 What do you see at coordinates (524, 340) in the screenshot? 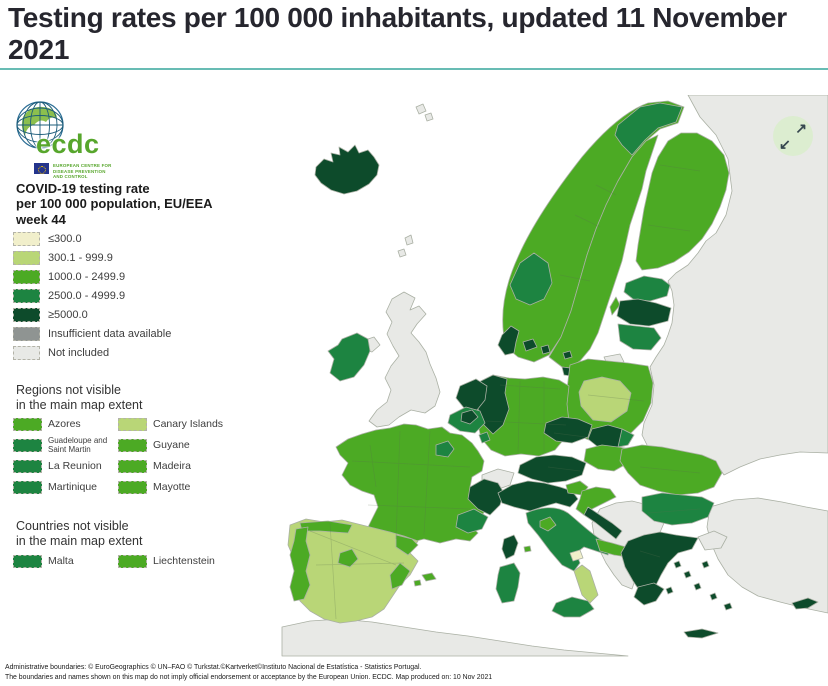
I see `region-denmark` at bounding box center [524, 340].